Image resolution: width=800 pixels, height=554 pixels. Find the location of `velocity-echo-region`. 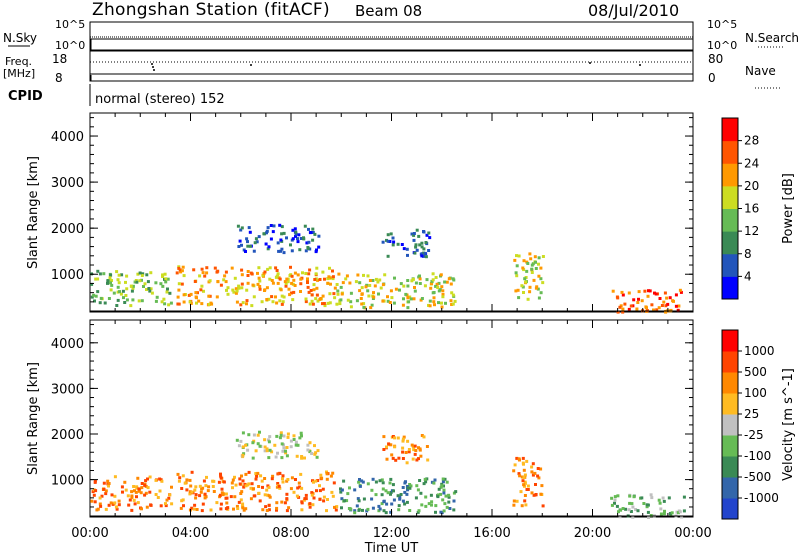

velocity-echo-region is located at coordinates (132, 493).